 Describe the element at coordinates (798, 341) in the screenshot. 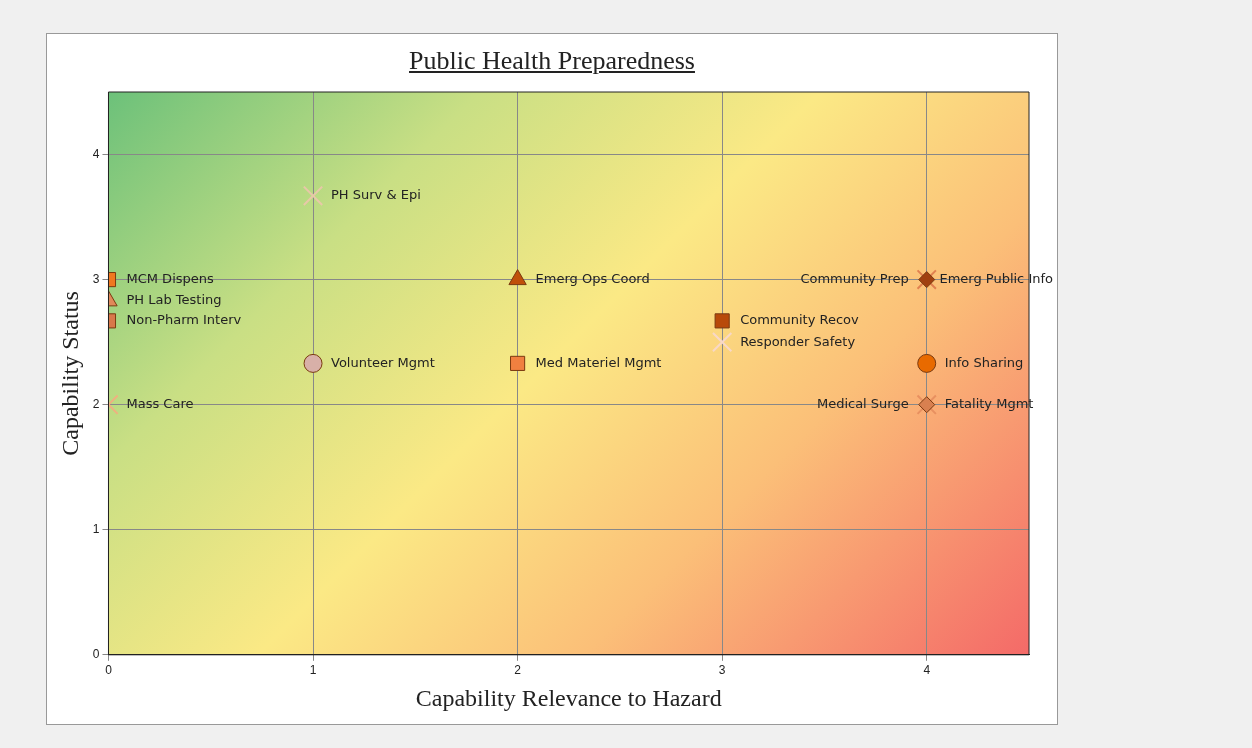

I see `series-label: Responder Safety` at that location.